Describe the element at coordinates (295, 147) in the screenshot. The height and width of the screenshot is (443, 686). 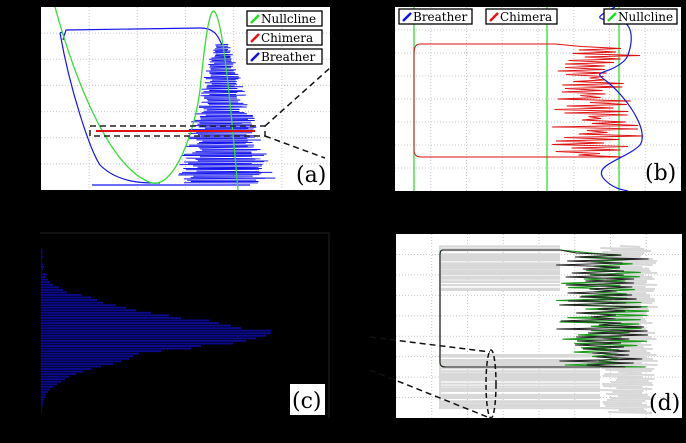
I see `zoom-line-lower` at that location.